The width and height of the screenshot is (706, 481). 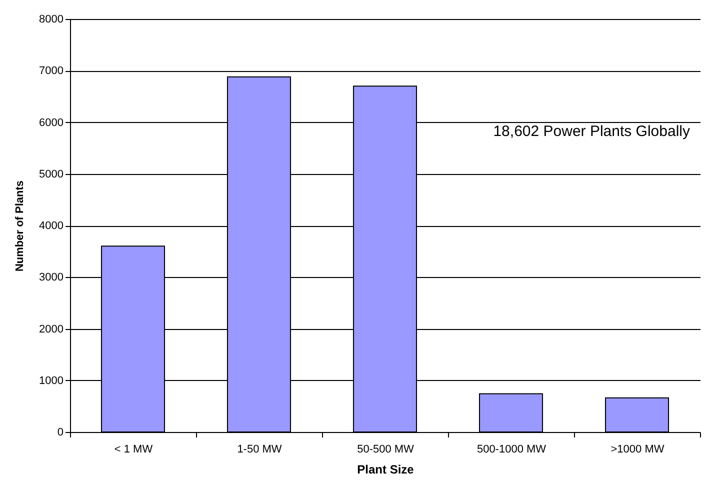 I want to click on y-tick-label: 7000, so click(x=51, y=71).